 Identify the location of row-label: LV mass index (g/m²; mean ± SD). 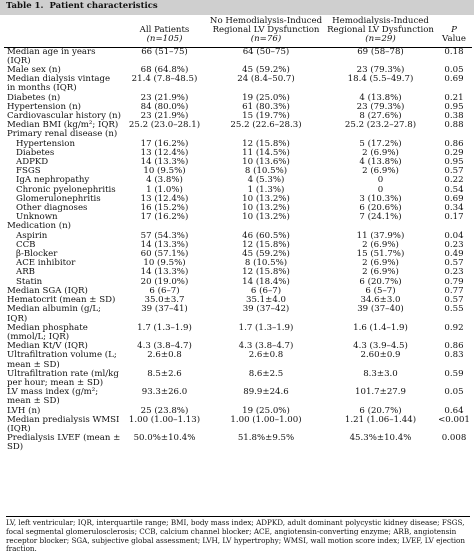
(53, 397).